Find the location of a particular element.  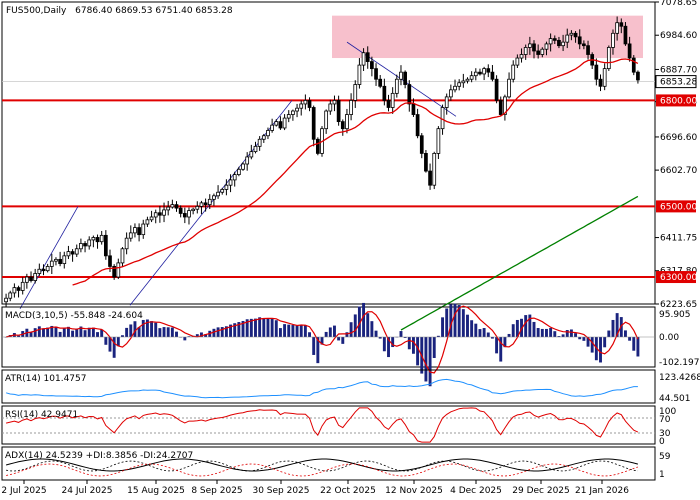

time-tick-label: 15 Aug 2025 is located at coordinates (156, 491).